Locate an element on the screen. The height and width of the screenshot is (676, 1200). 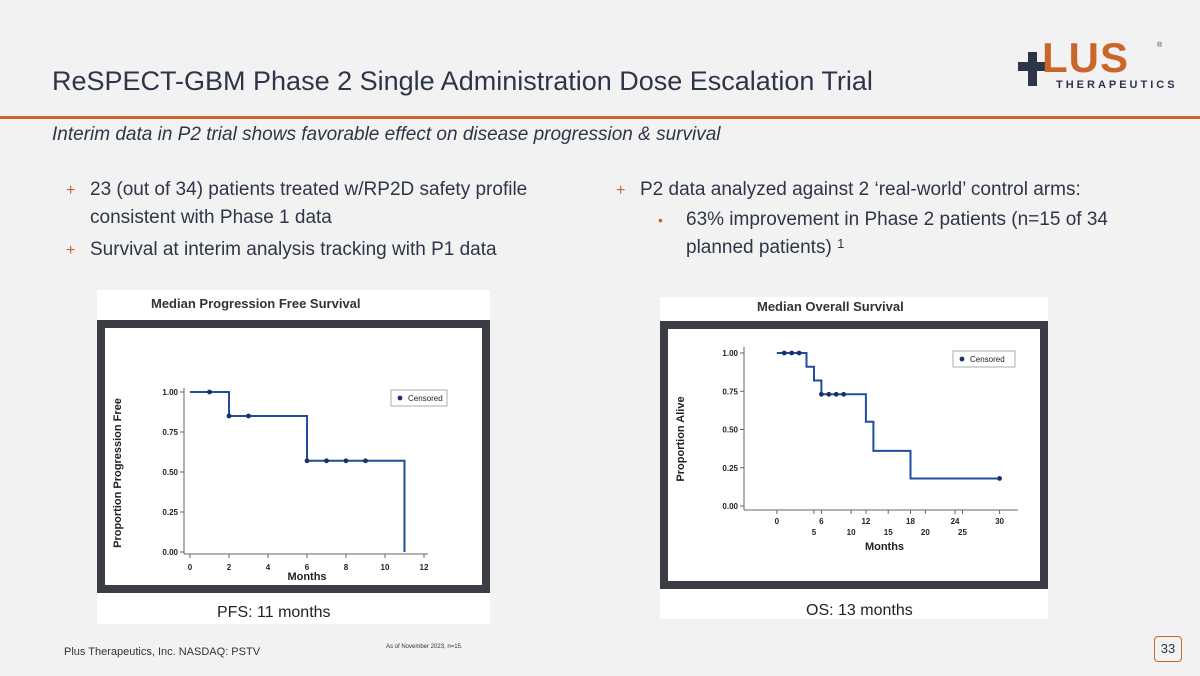
x-tick-label: 5 is located at coordinates (814, 532).